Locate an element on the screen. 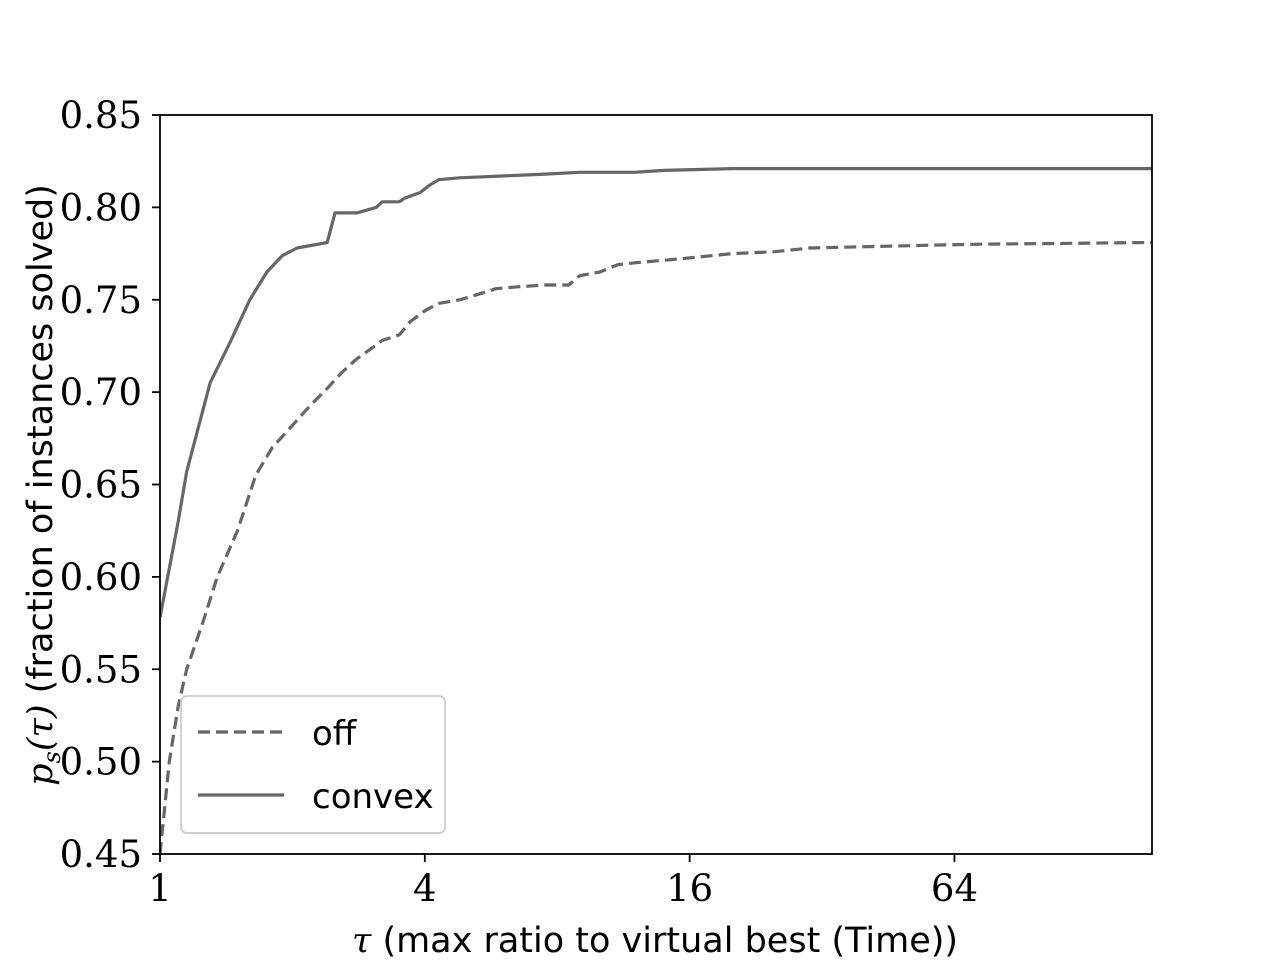 Image resolution: width=1280 pixels, height=960 pixels. x-tick-label: 4 is located at coordinates (425, 888).